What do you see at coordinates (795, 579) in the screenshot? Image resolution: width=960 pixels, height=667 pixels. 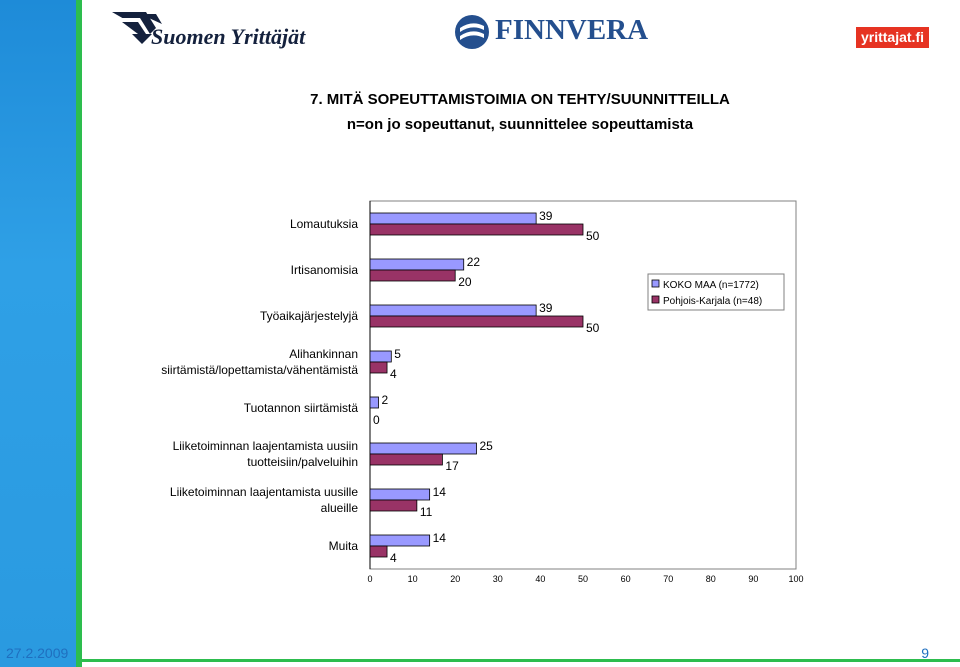 I see `x-tick-label: 100` at bounding box center [795, 579].